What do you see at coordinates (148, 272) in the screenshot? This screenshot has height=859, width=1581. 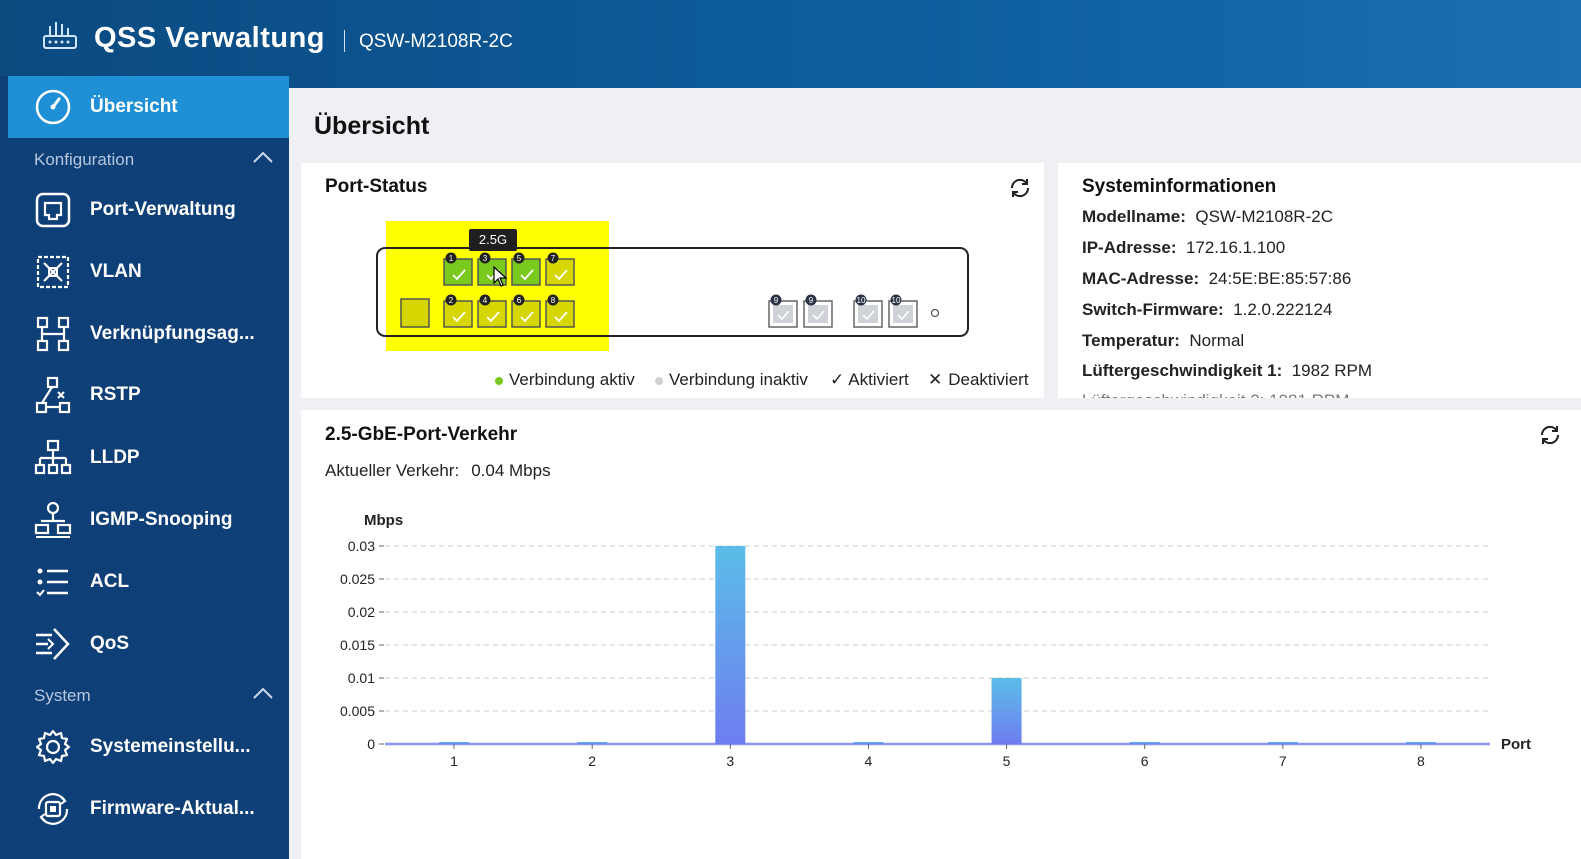 I see `sidebar-item-vlan: VLAN` at bounding box center [148, 272].